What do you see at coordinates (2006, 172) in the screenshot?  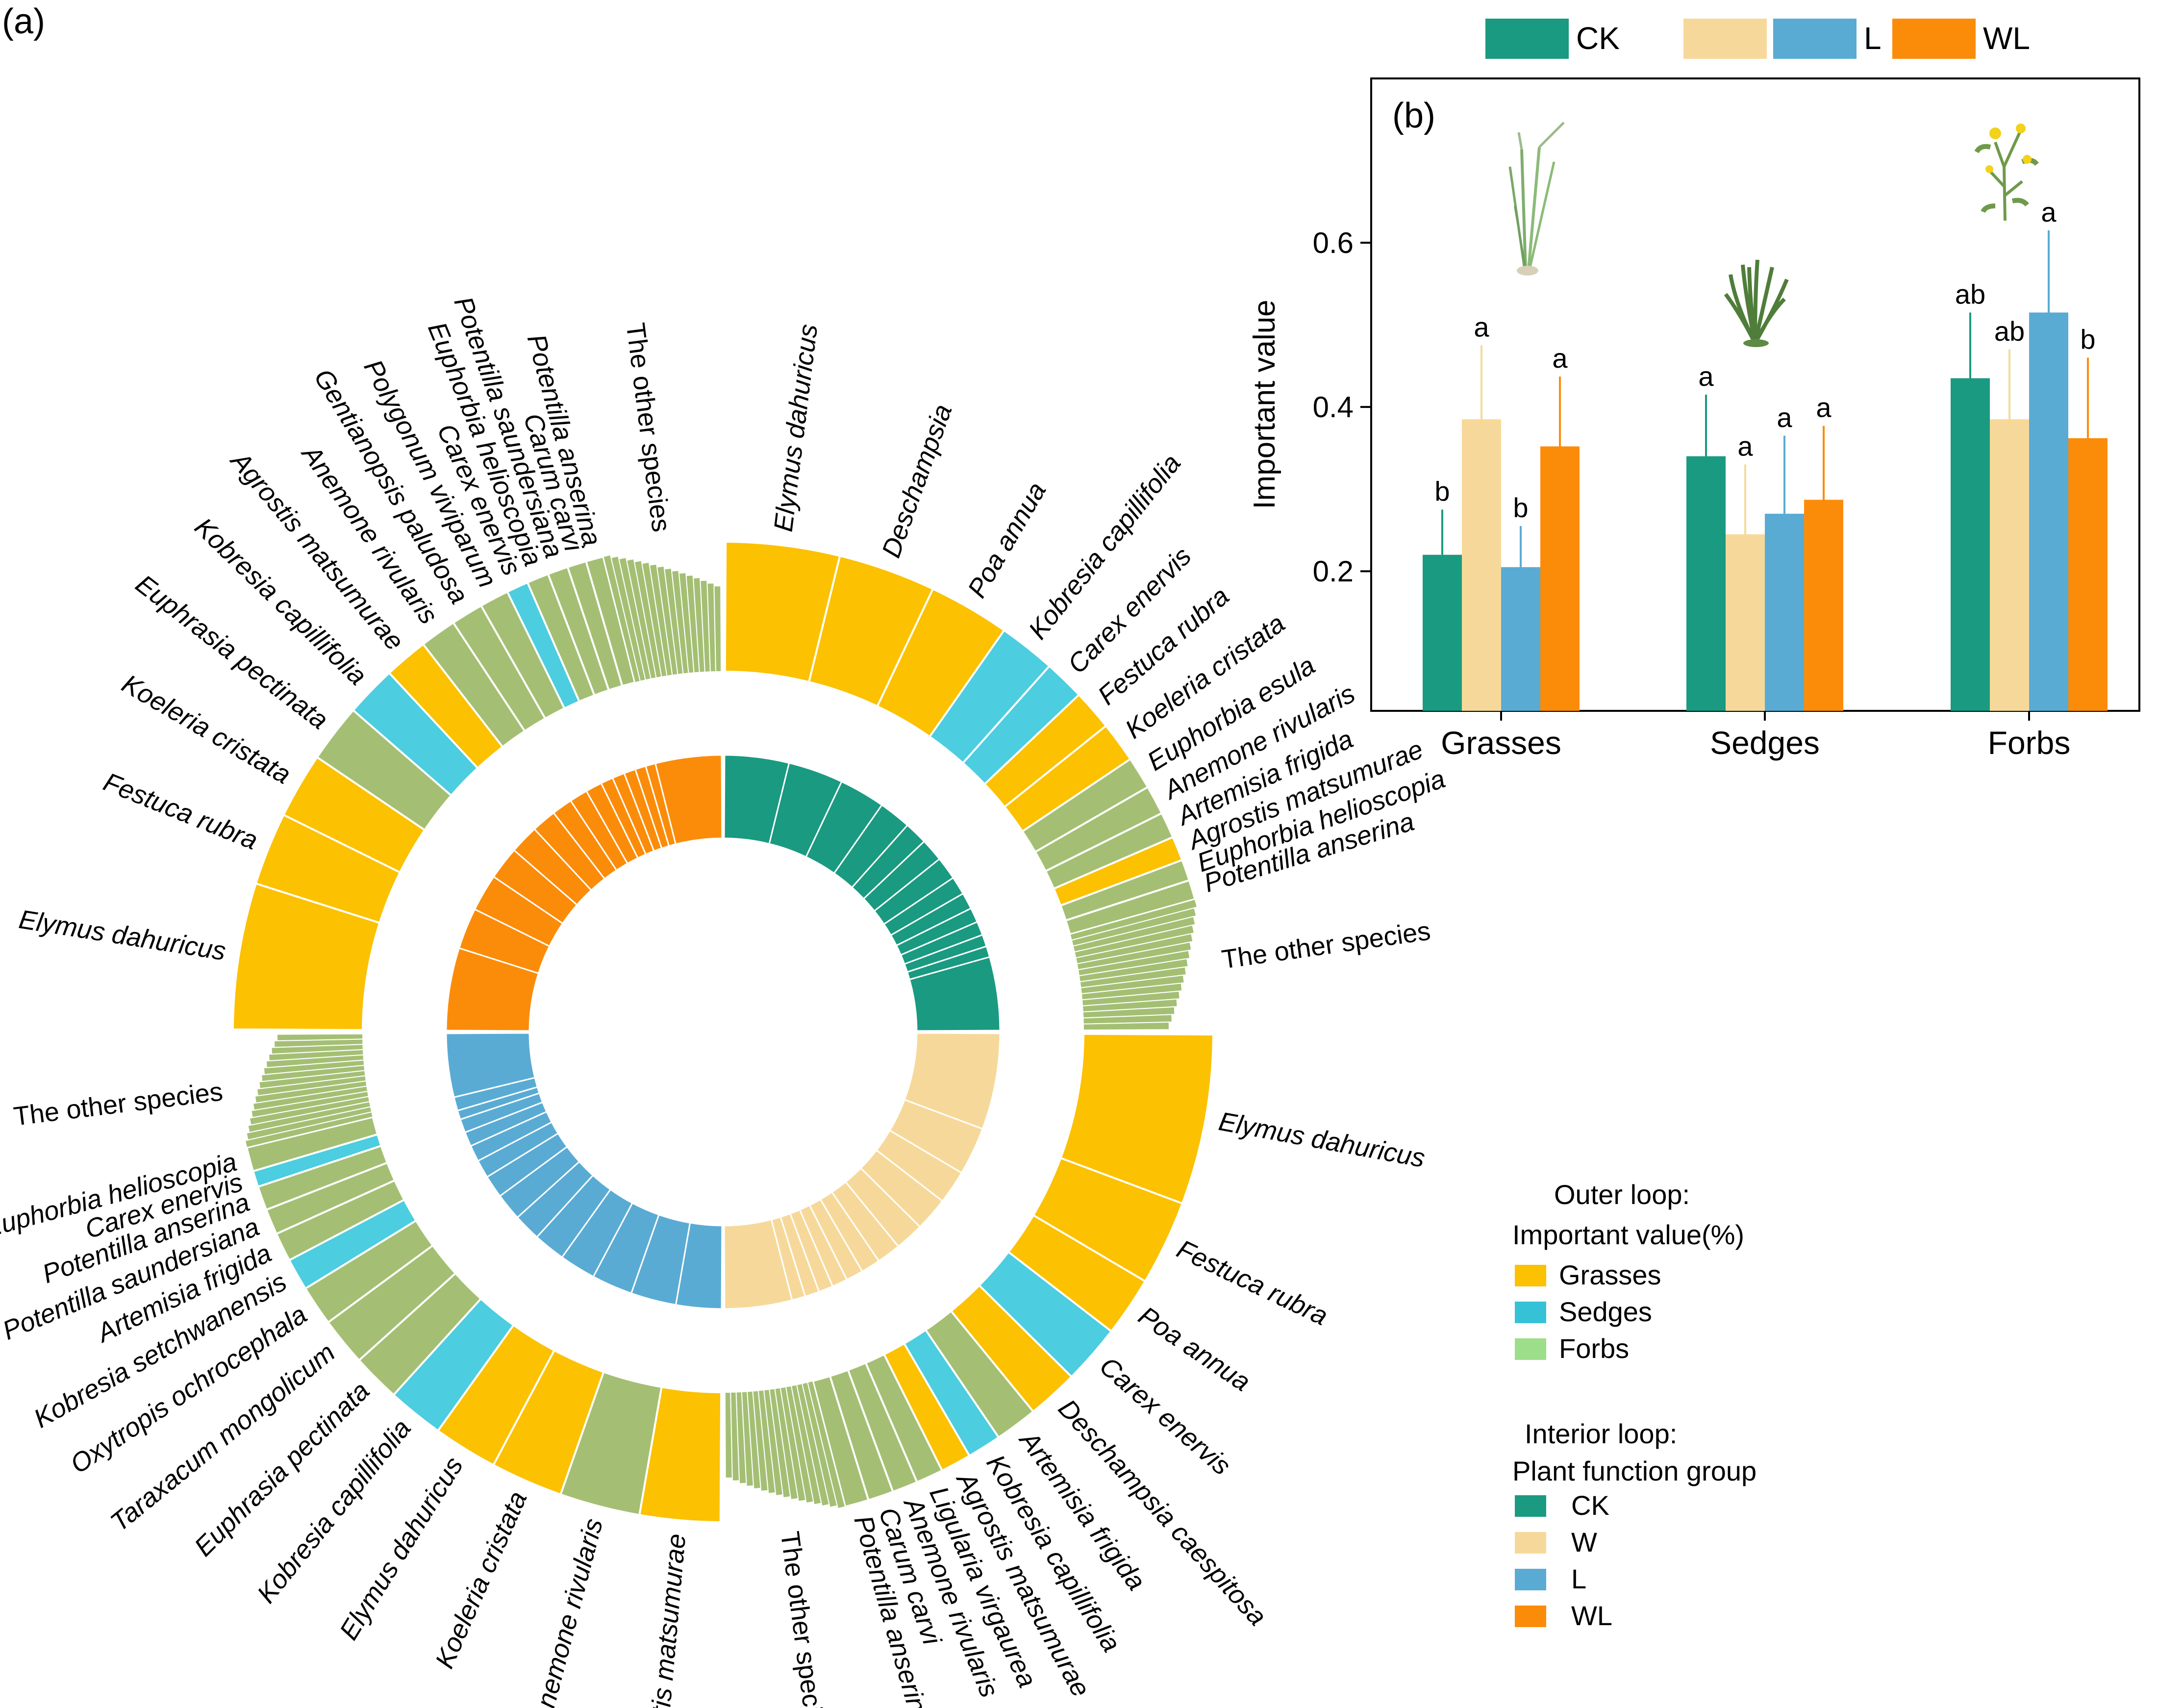 I see `forb-flower-icon` at bounding box center [2006, 172].